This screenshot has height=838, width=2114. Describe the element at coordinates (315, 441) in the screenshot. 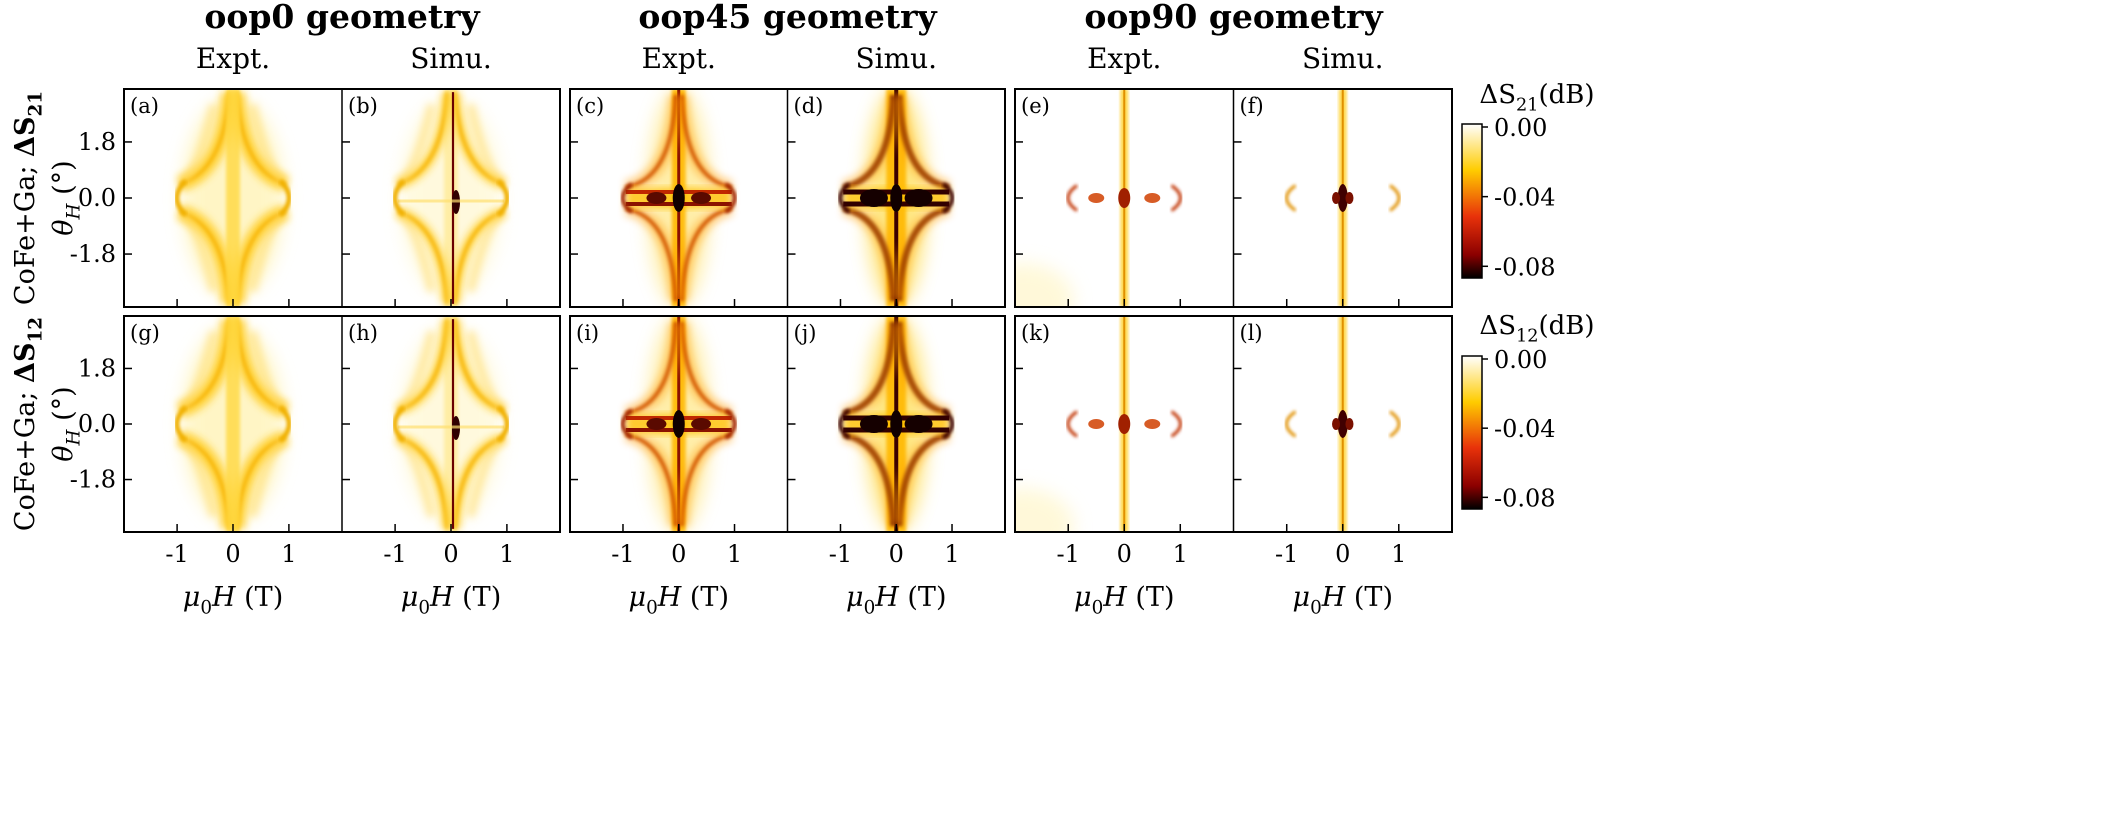

I see `panel-group: (g) -1 0 1 (h) -1 0 1 1.8 0.0 -1.8` at that location.